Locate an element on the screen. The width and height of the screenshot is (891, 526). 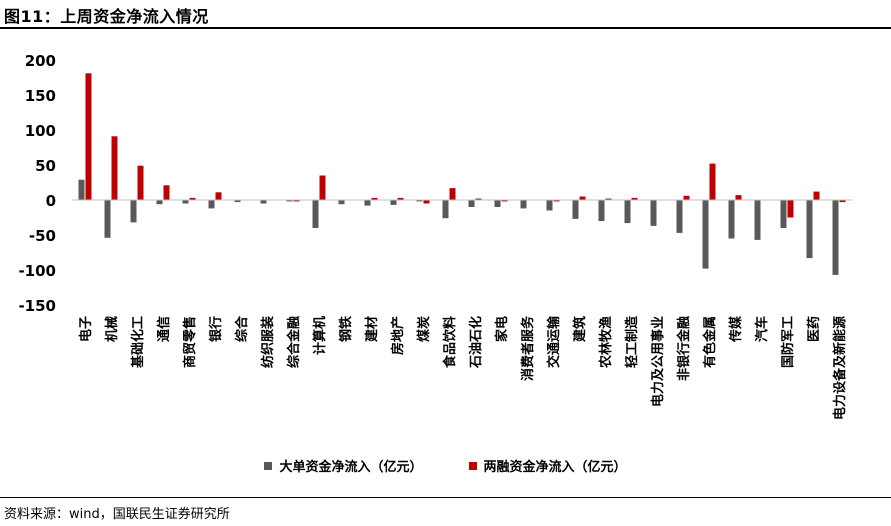
x-tick-label: 煤炭 is located at coordinates (424, 329).